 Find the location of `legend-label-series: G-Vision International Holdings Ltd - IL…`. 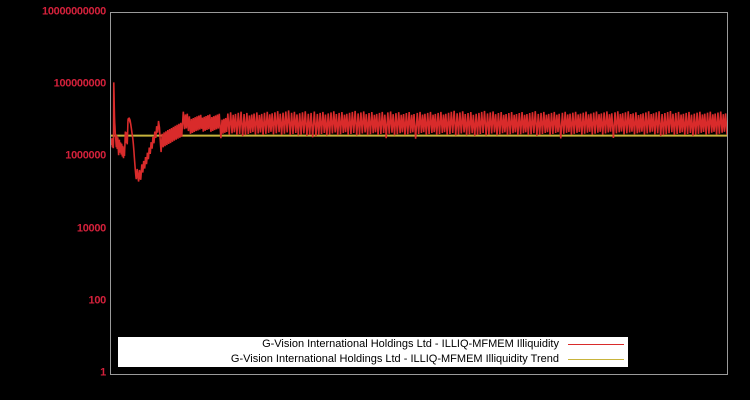

legend-label-series: G-Vision International Holdings Ltd - IL… is located at coordinates (410, 344).